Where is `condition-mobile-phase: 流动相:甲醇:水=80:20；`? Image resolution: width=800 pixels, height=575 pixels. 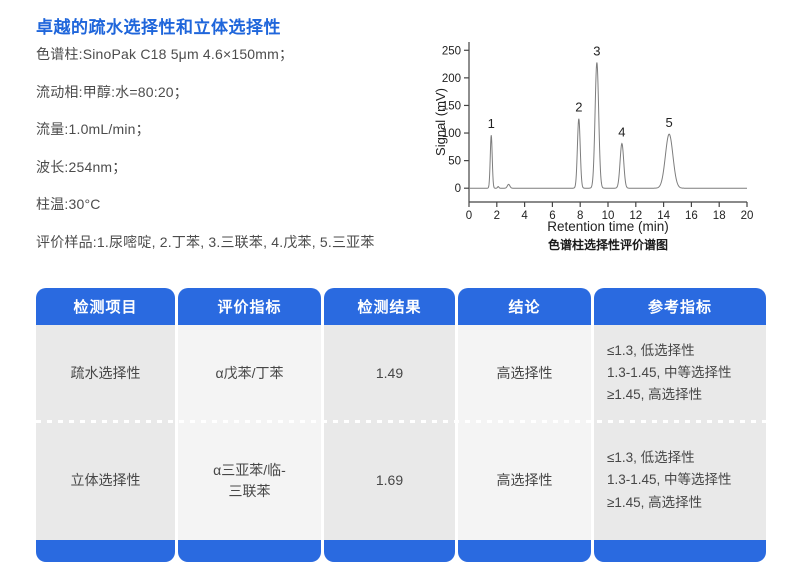
condition-mobile-phase: 流动相:甲醇:水=80:20； is located at coordinates (112, 91).